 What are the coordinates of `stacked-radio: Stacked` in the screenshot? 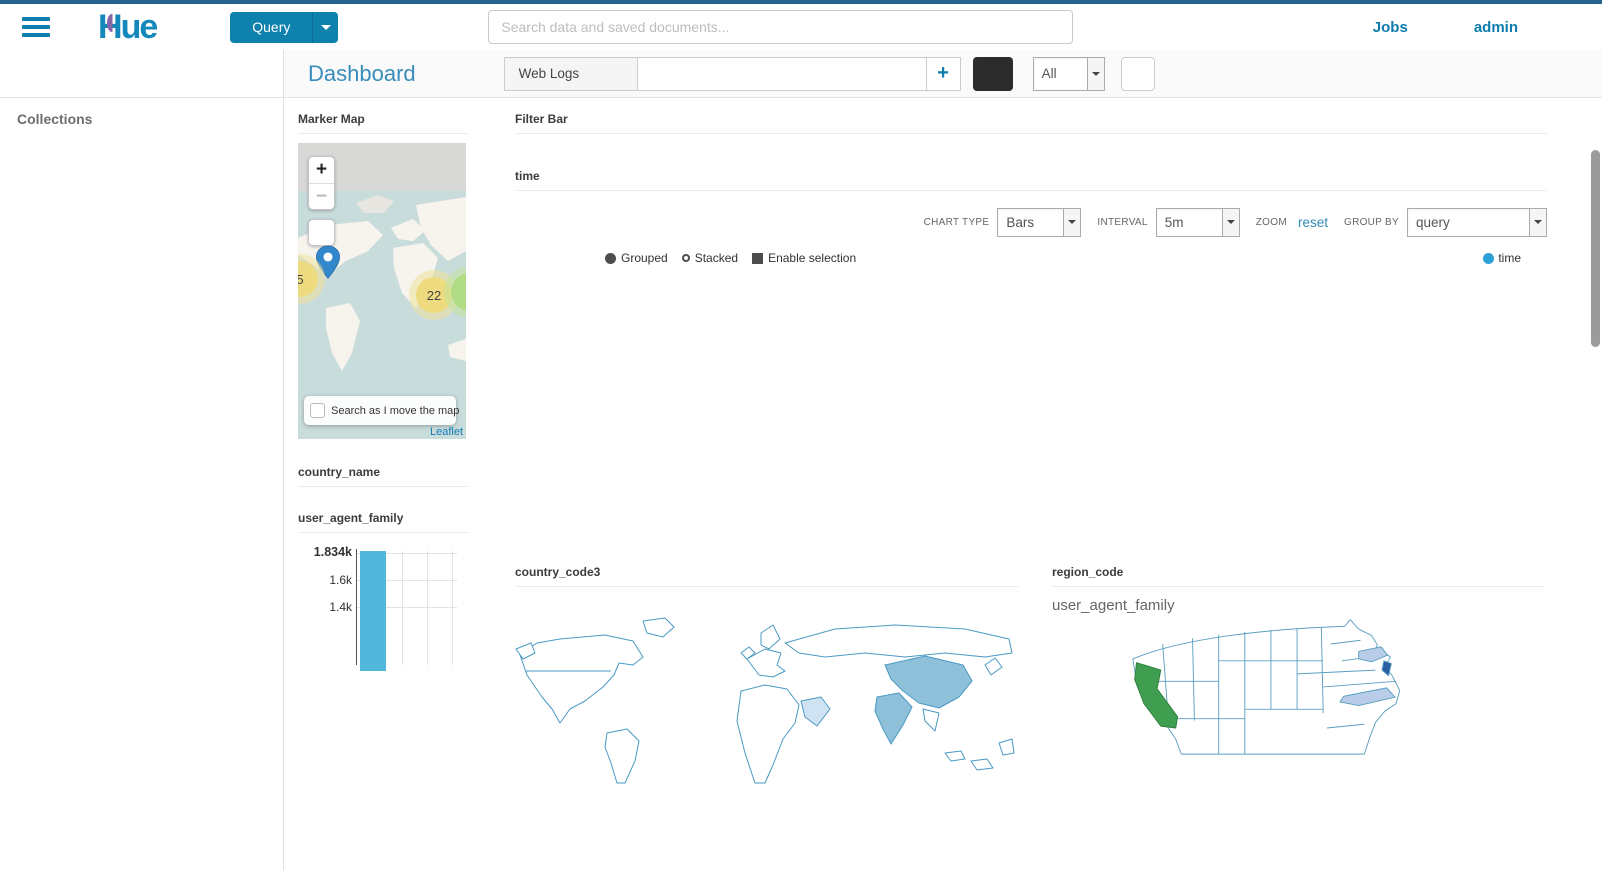 It's located at (709, 258).